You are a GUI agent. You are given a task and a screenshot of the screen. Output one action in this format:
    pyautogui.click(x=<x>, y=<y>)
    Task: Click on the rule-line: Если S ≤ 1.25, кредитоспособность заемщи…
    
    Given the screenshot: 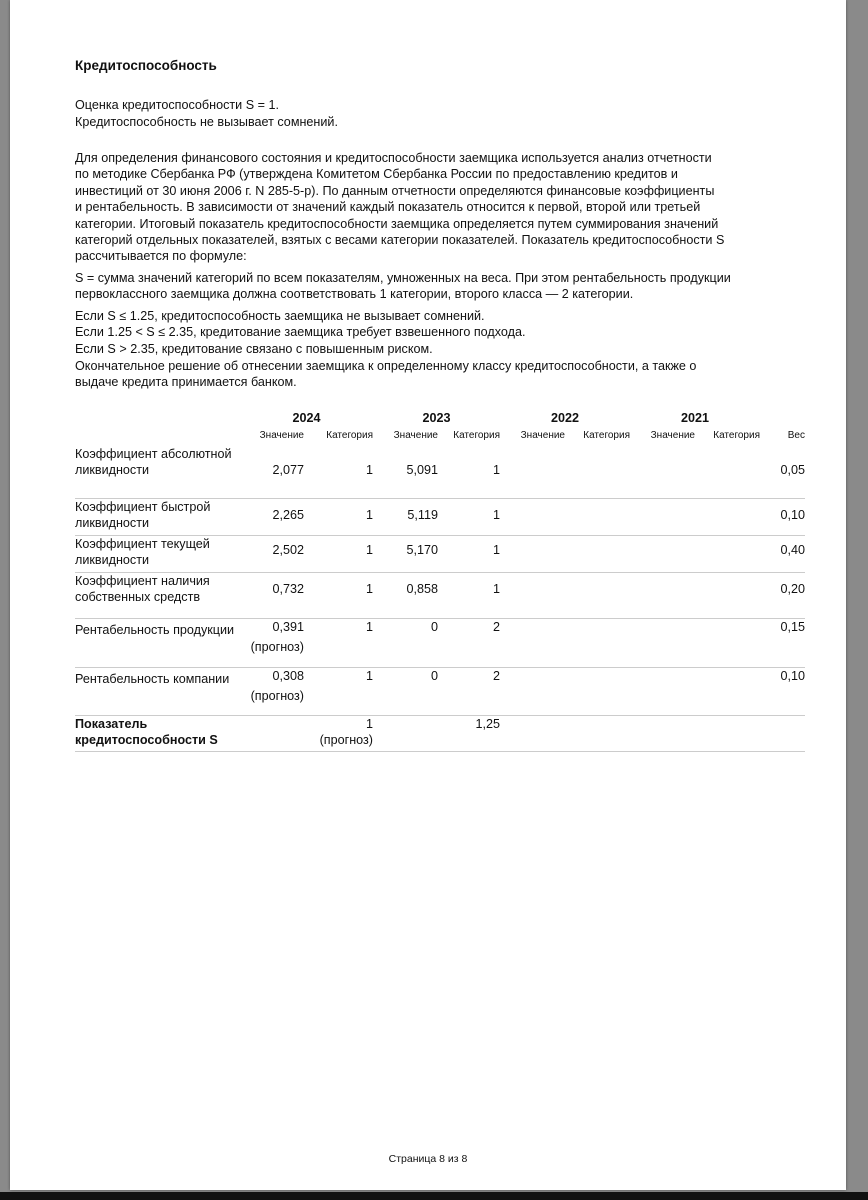 What is the action you would take?
    pyautogui.click(x=280, y=316)
    